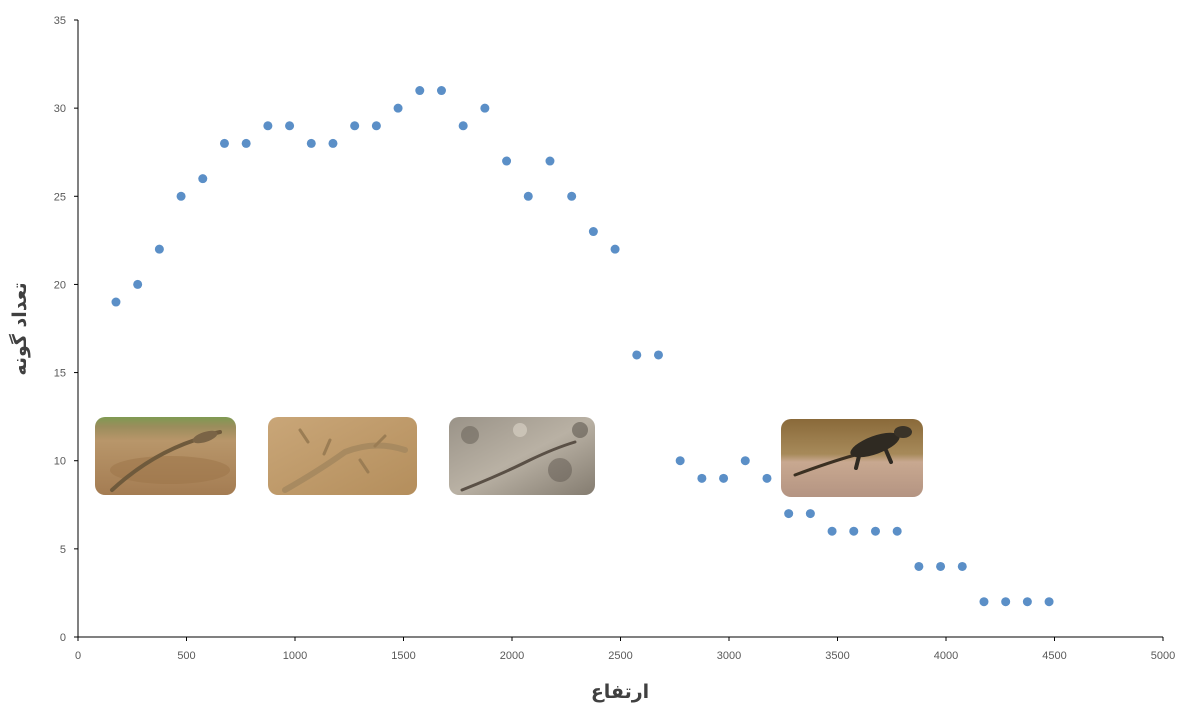  What do you see at coordinates (60, 197) in the screenshot?
I see `y-tick-label: 25` at bounding box center [60, 197].